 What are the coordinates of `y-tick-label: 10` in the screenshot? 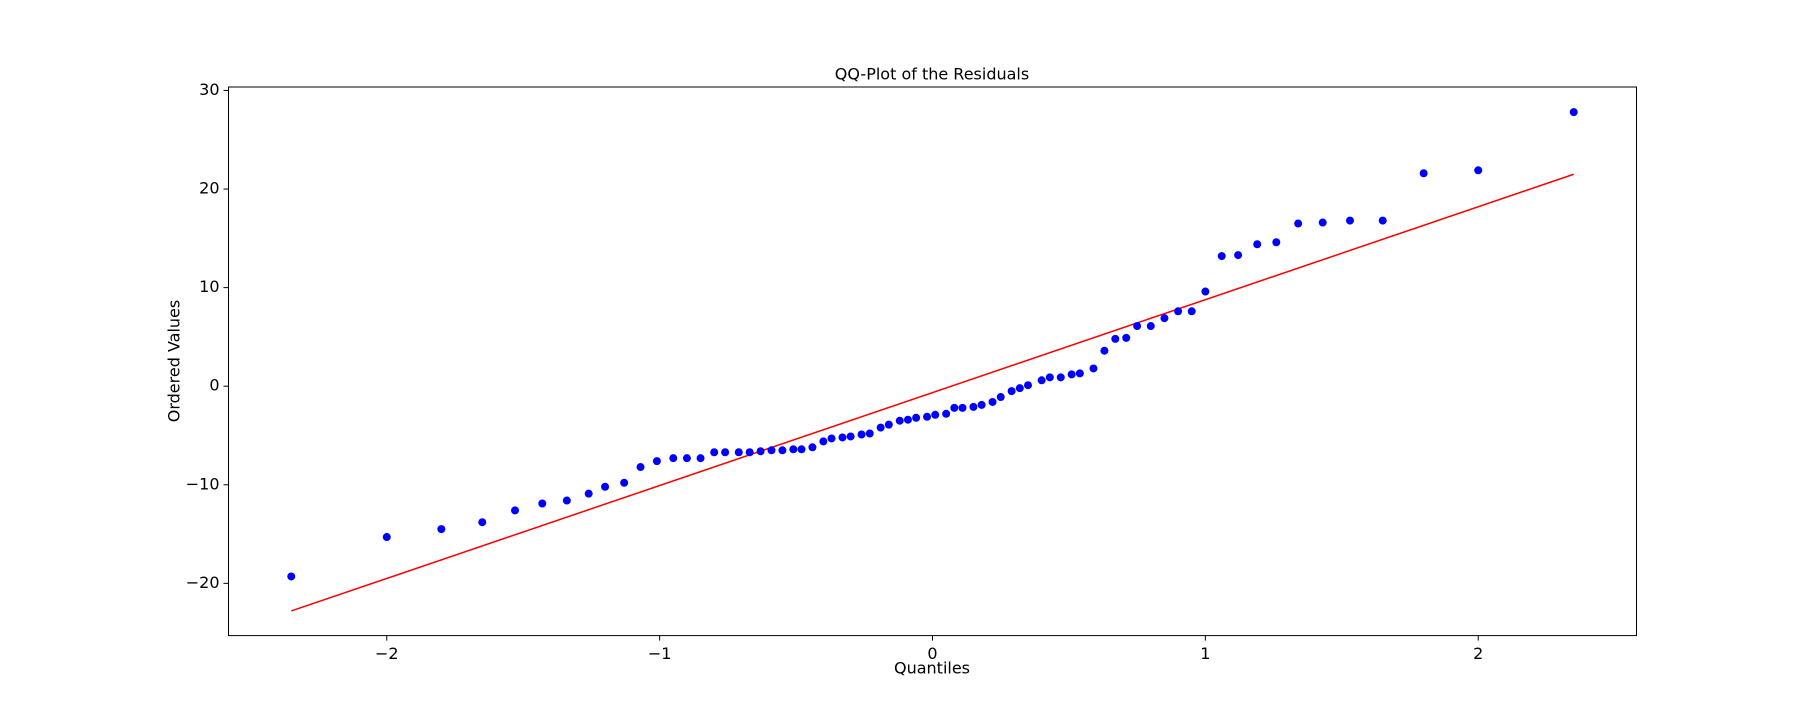 It's located at (209, 286).